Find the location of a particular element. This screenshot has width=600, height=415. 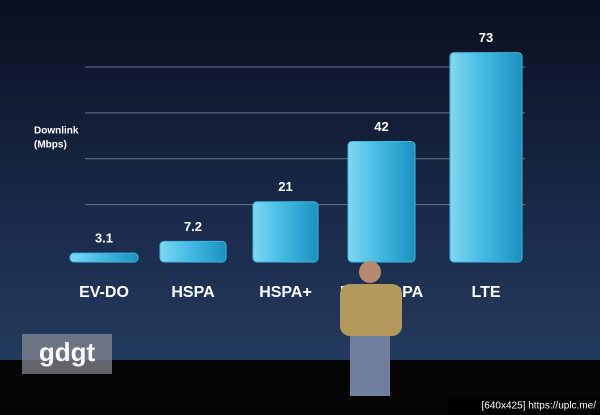

watermark: gdgt is located at coordinates (67, 352).